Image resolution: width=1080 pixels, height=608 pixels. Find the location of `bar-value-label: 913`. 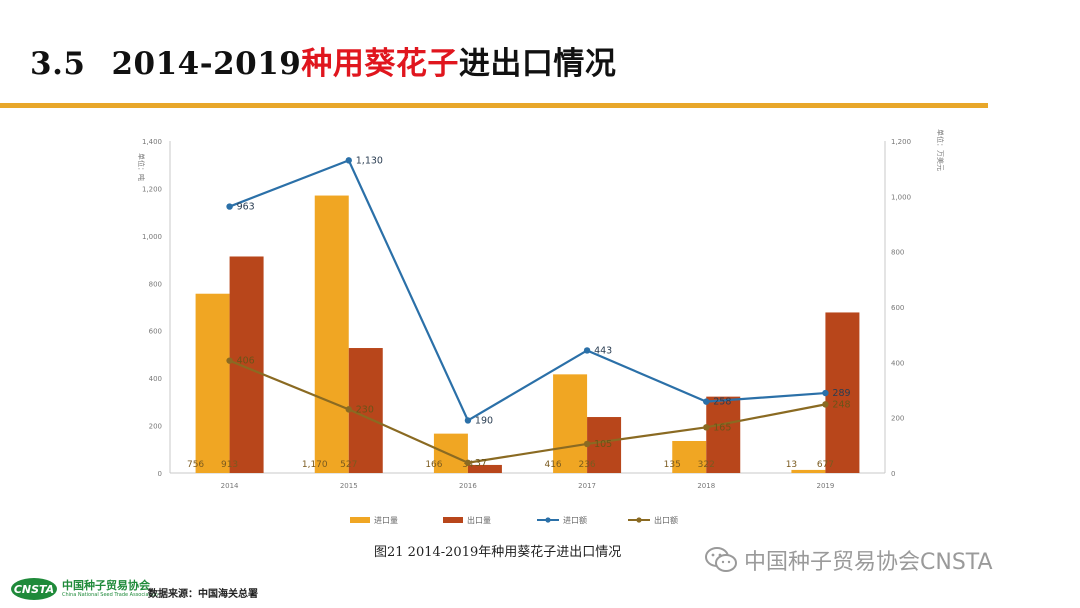

bar-value-label: 913 is located at coordinates (229, 465).